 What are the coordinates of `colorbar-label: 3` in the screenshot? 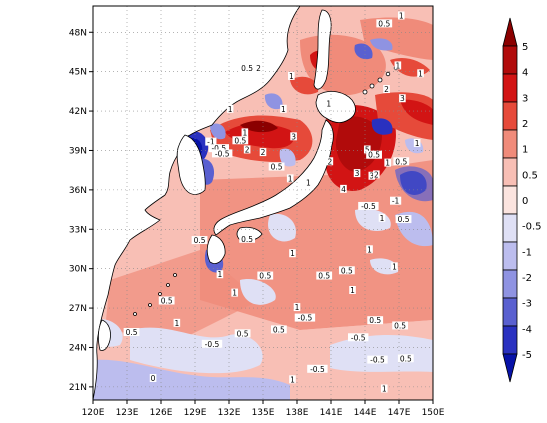 It's located at (525, 98).